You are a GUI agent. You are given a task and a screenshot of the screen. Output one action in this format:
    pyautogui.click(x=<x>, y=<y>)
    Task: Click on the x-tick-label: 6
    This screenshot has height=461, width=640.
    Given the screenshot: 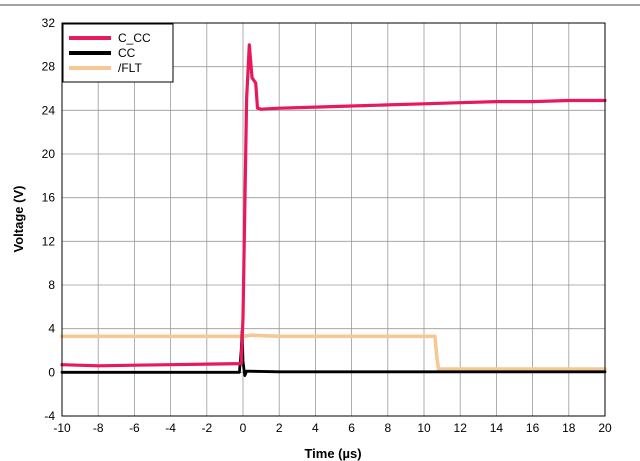 What is the action you would take?
    pyautogui.click(x=351, y=428)
    